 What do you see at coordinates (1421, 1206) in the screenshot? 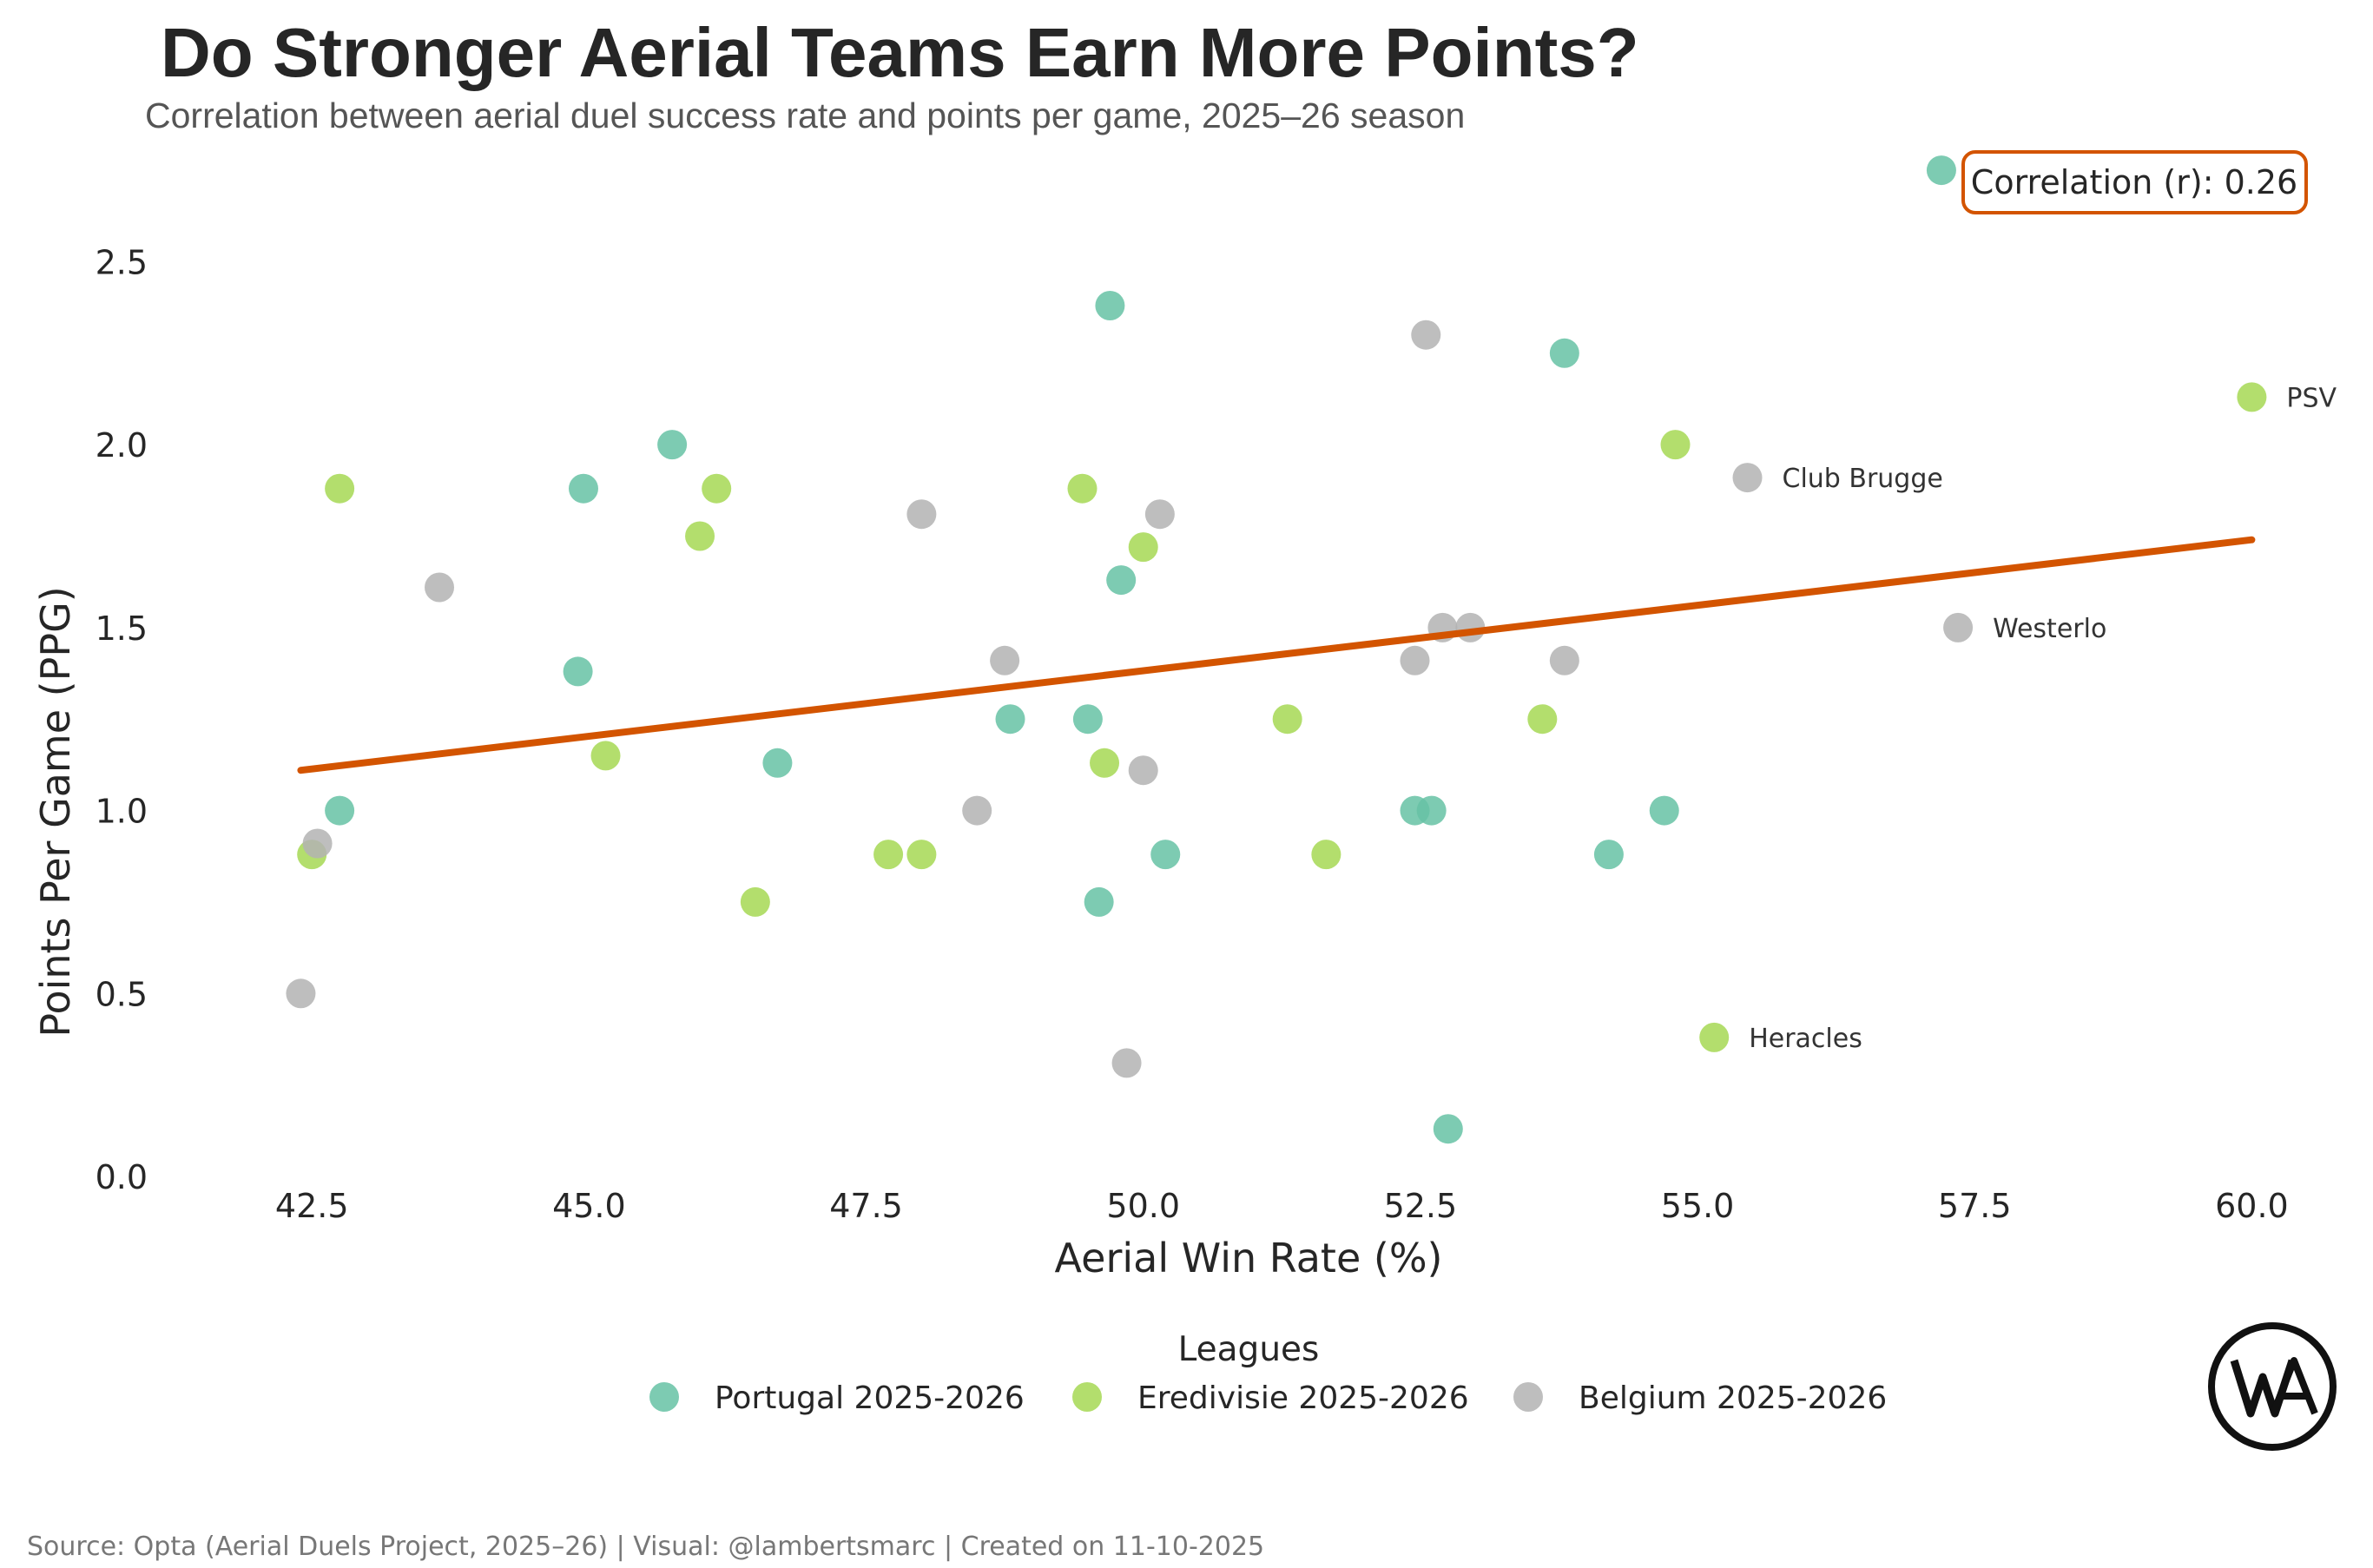
I see `x-tick-label: 52.5` at bounding box center [1421, 1206].